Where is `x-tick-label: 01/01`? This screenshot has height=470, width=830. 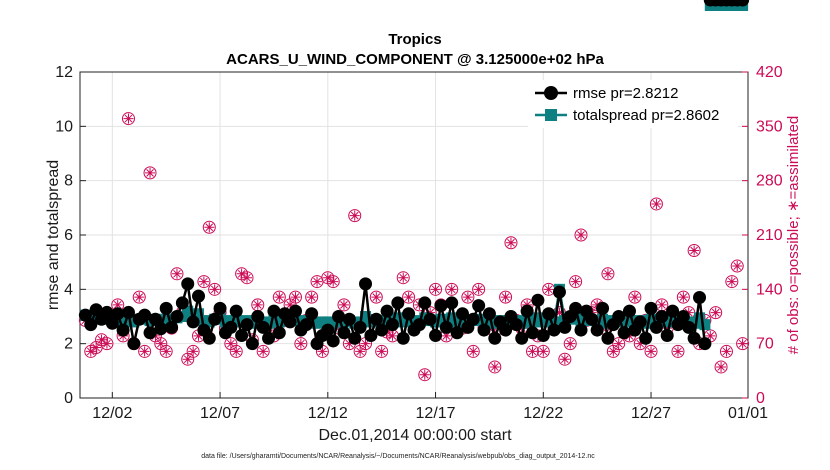
x-tick-label: 01/01 is located at coordinates (748, 413).